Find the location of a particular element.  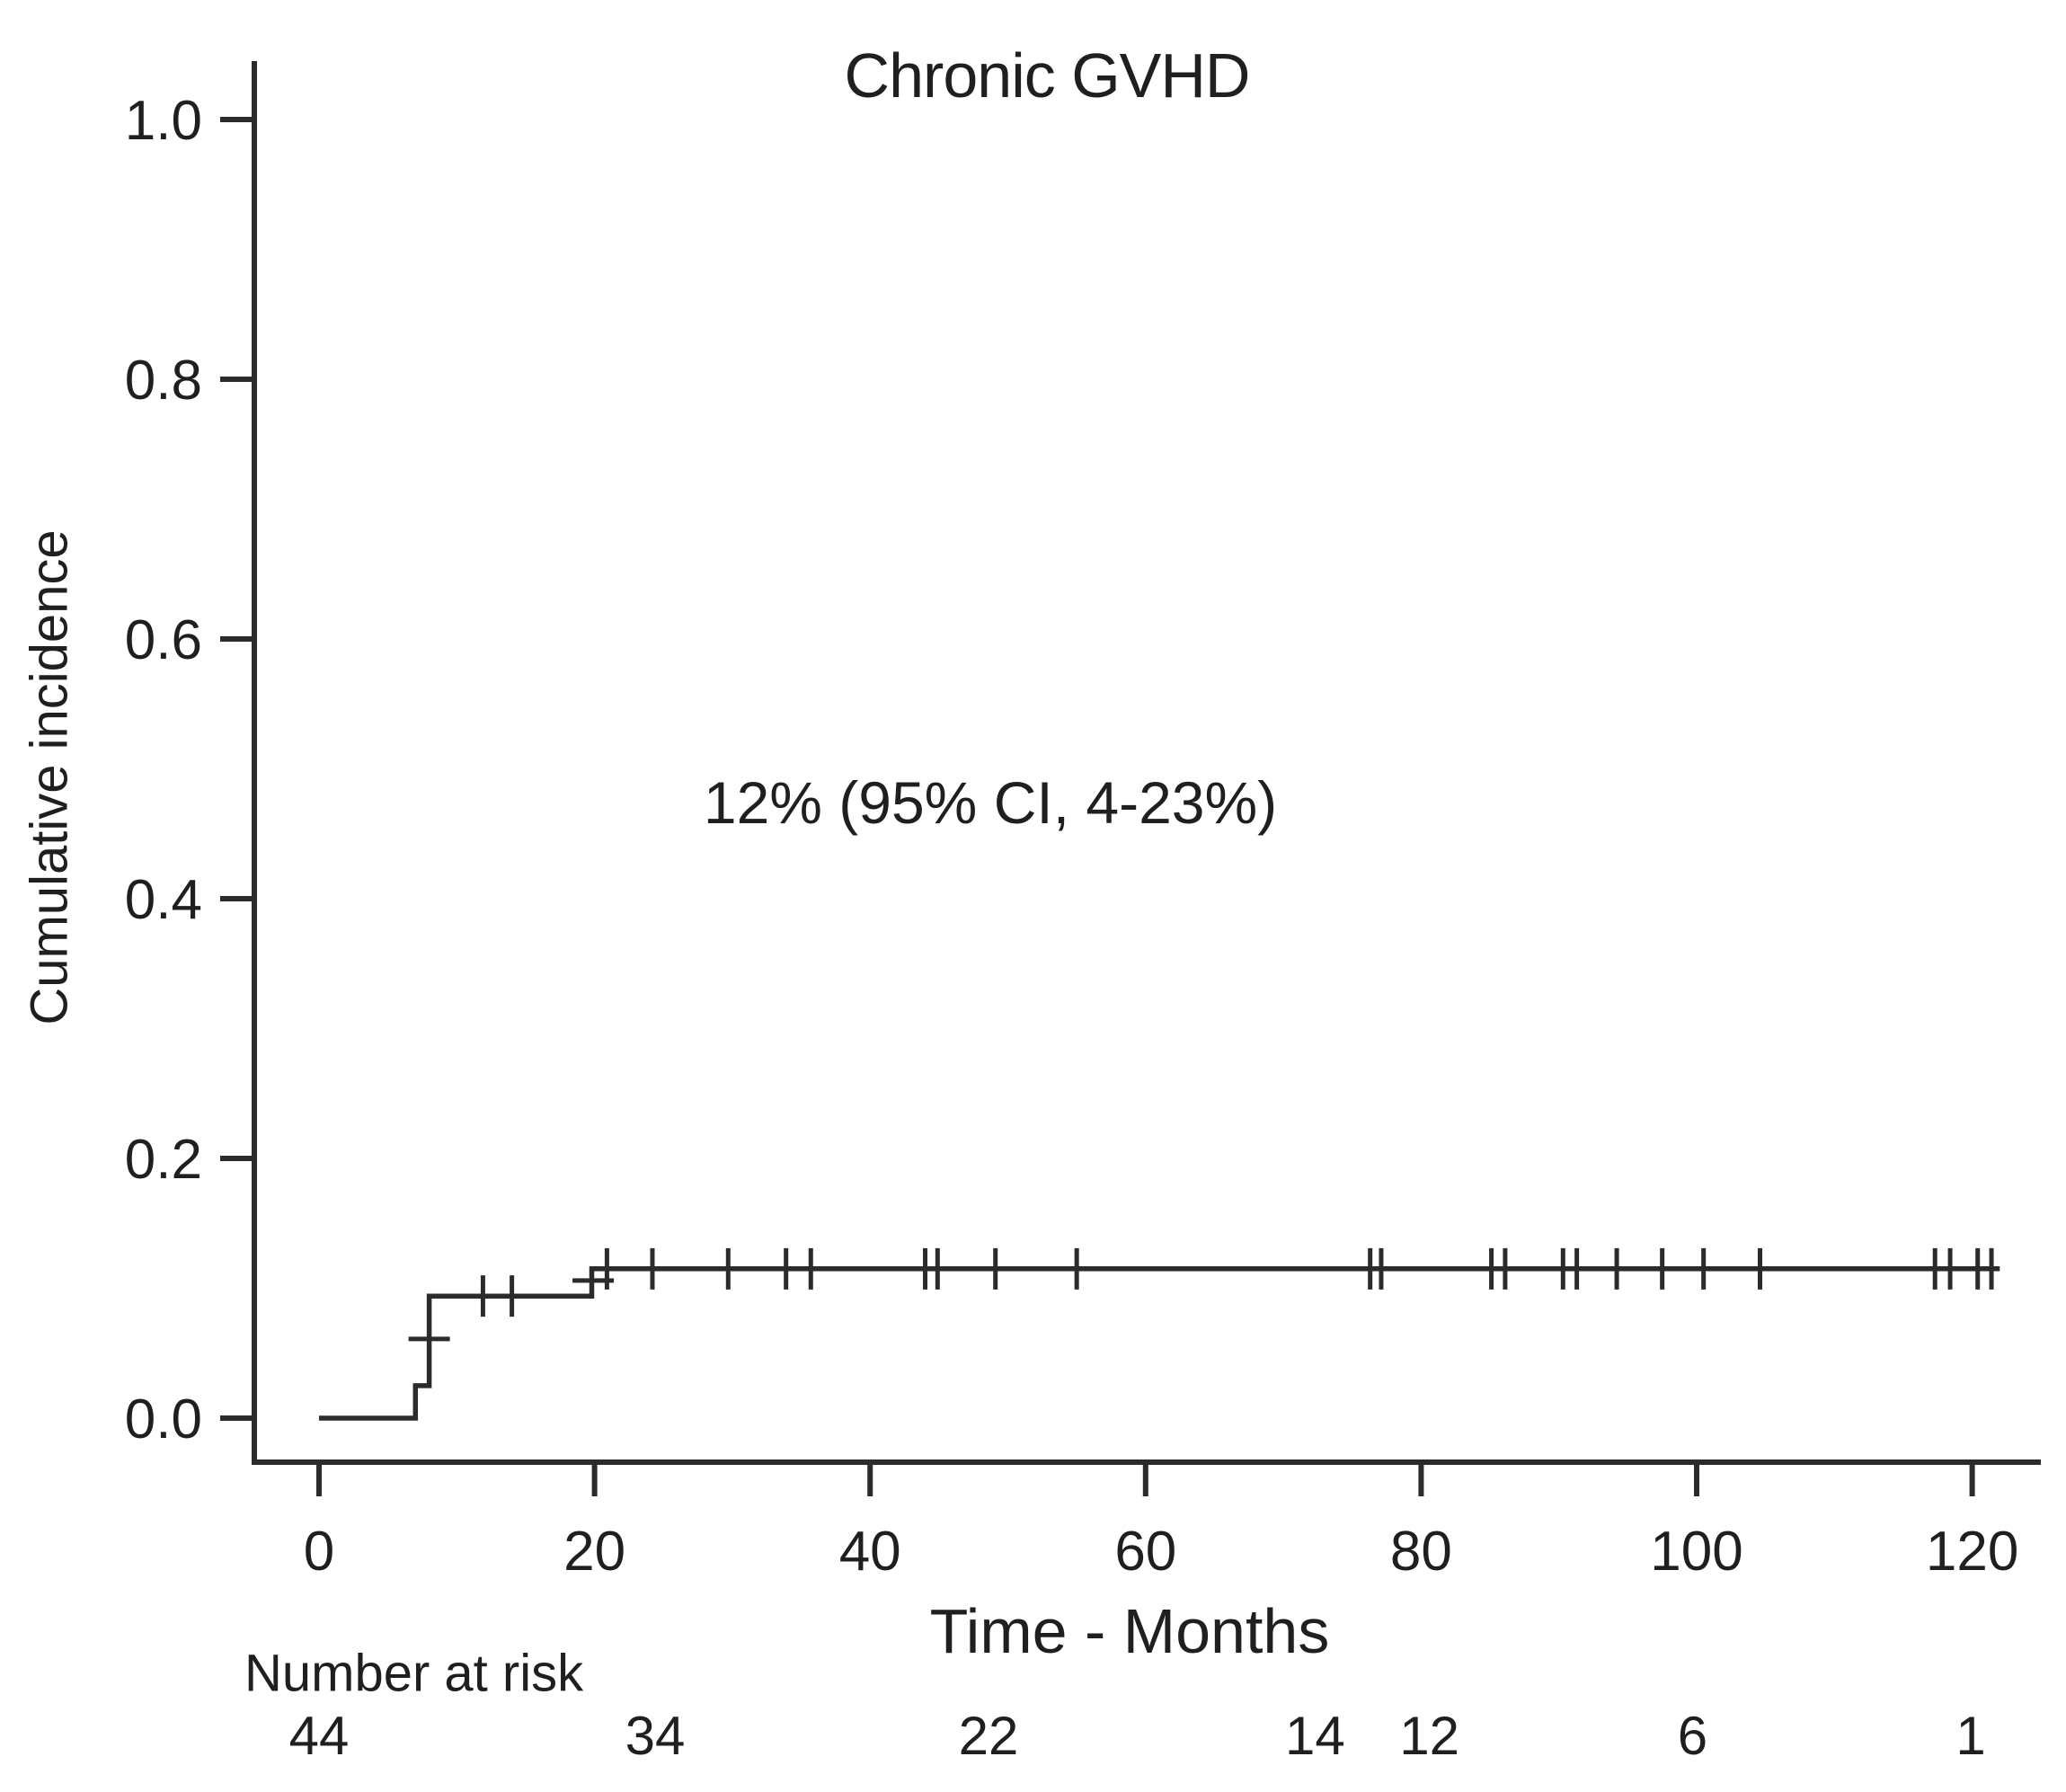

risk-count: 12 is located at coordinates (1429, 1736).